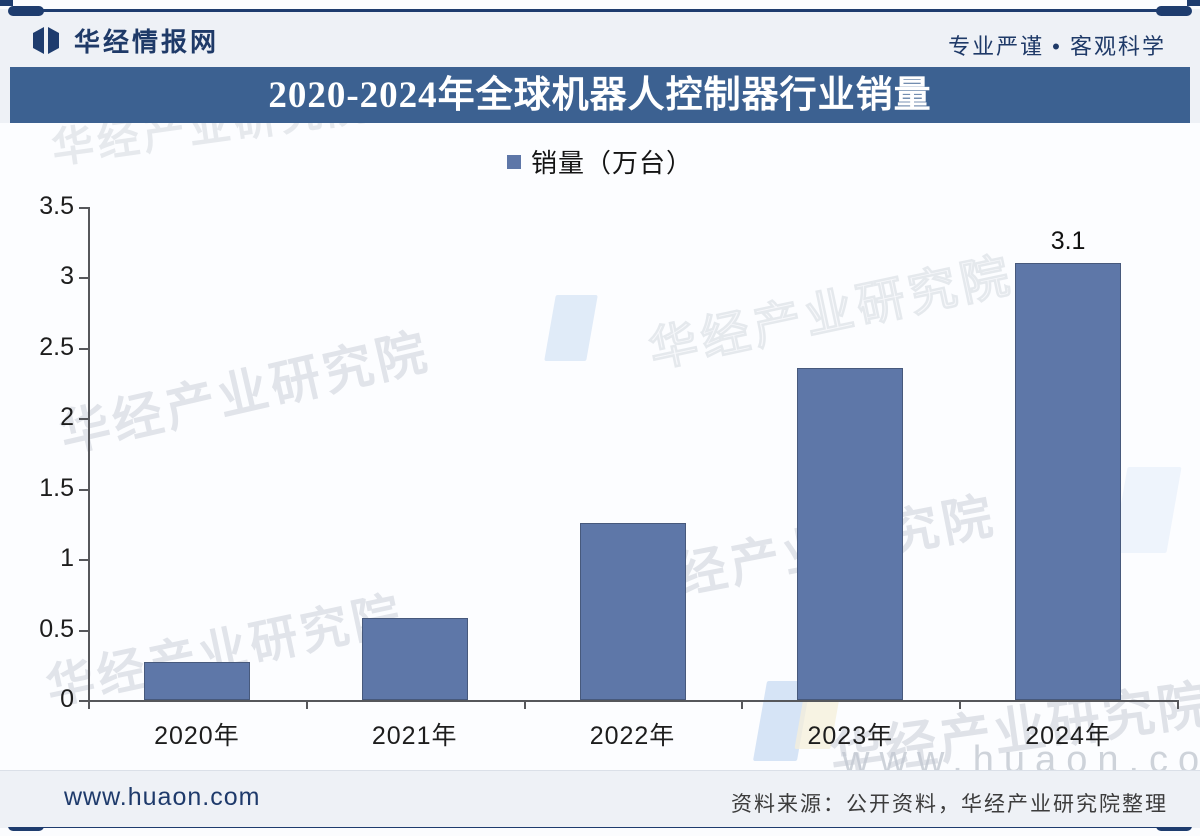 This screenshot has width=1200, height=836. Describe the element at coordinates (1193, 3) in the screenshot. I see `top-right-corner-mark` at that location.